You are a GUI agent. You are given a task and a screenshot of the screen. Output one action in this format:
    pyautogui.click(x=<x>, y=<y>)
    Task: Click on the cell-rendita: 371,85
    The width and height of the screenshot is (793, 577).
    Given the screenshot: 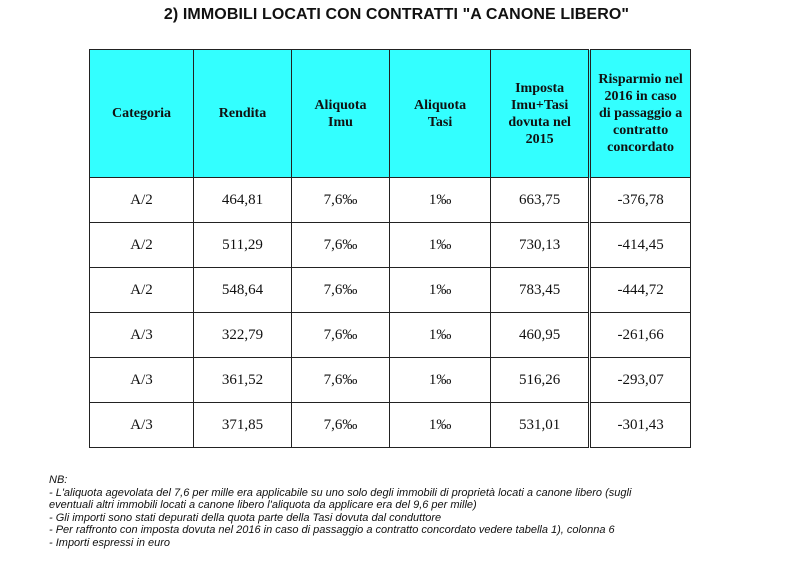 What is the action you would take?
    pyautogui.click(x=242, y=425)
    